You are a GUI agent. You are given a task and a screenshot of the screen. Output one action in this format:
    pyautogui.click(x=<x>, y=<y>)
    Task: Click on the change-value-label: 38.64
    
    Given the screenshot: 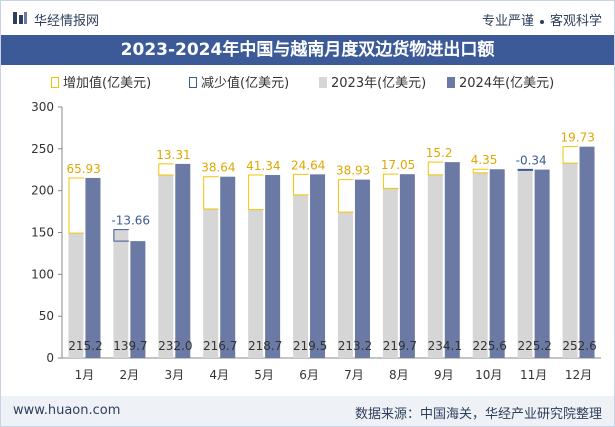 What is the action you would take?
    pyautogui.click(x=218, y=168)
    